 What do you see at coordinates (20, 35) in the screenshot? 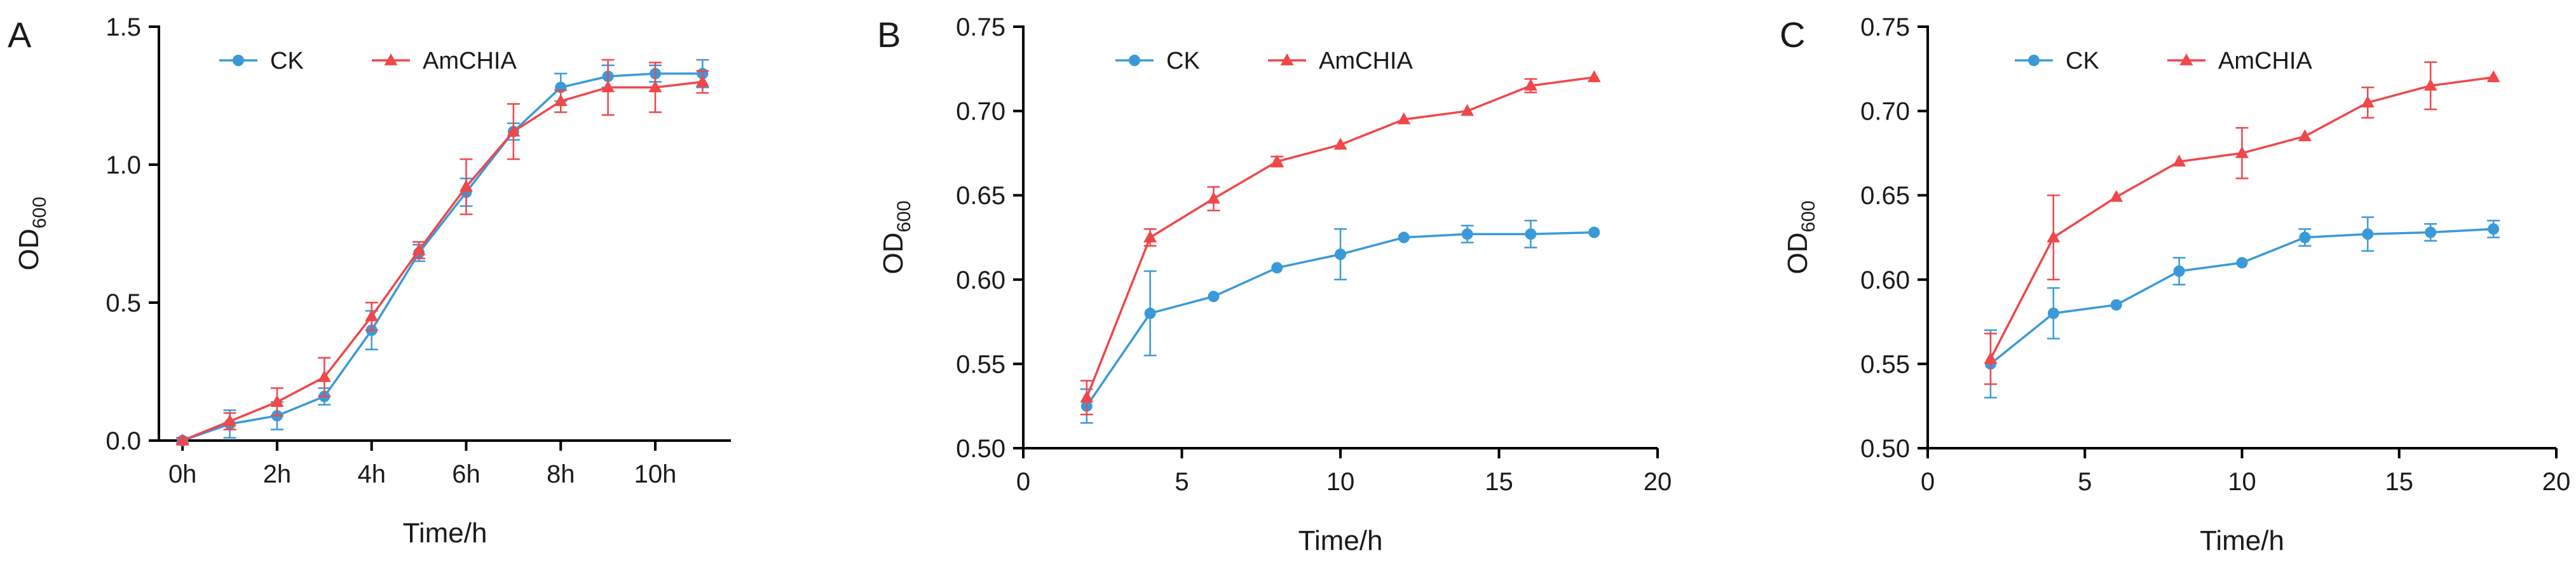
I see `panel-label: A` at bounding box center [20, 35].